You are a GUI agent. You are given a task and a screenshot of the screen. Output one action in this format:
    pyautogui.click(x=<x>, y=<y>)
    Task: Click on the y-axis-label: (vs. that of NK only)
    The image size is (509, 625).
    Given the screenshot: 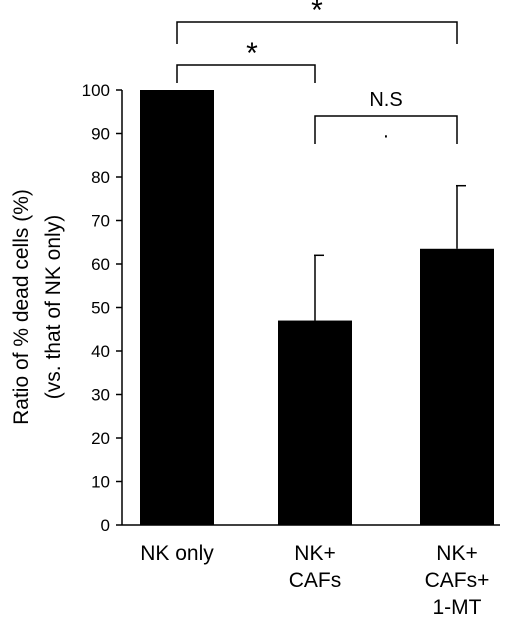 What is the action you would take?
    pyautogui.click(x=53, y=307)
    